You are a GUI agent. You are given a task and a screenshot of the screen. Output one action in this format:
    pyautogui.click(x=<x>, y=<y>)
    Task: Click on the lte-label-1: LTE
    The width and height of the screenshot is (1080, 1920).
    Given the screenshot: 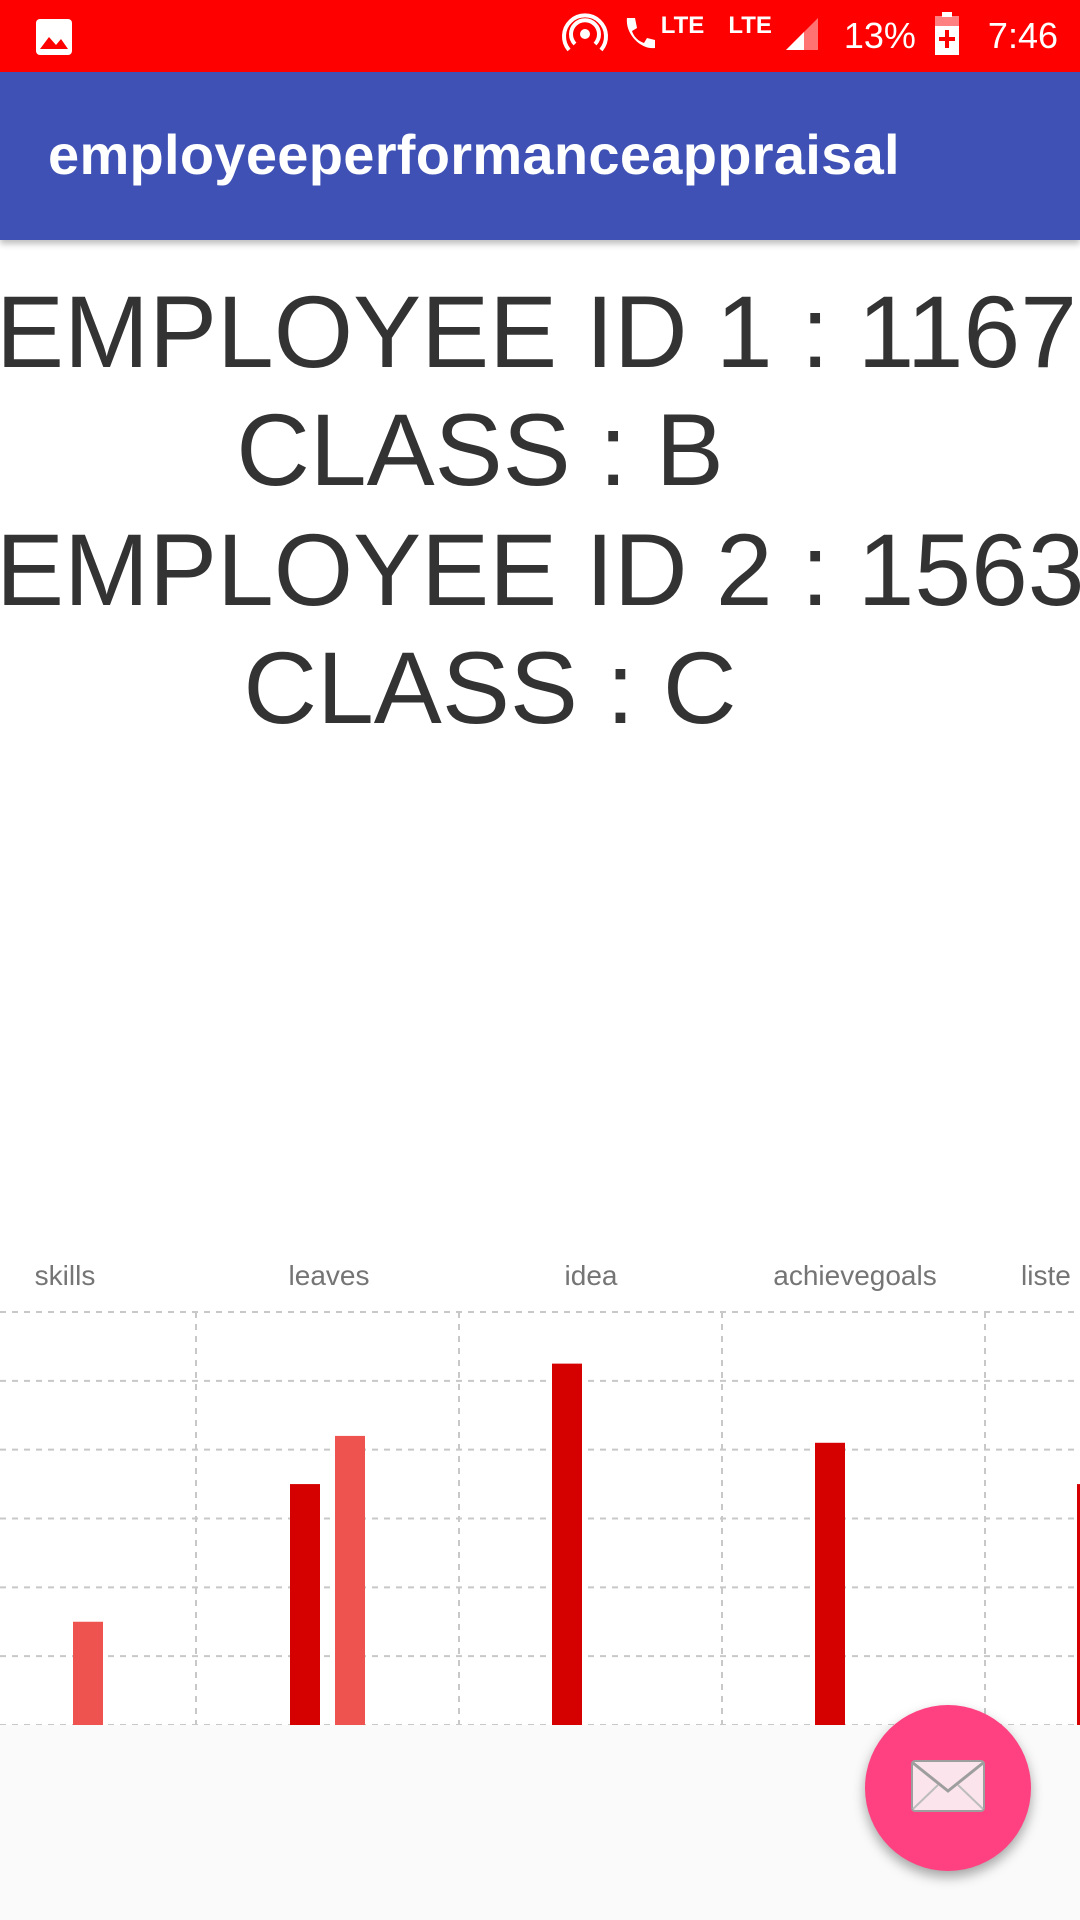 What is the action you would take?
    pyautogui.click(x=682, y=25)
    